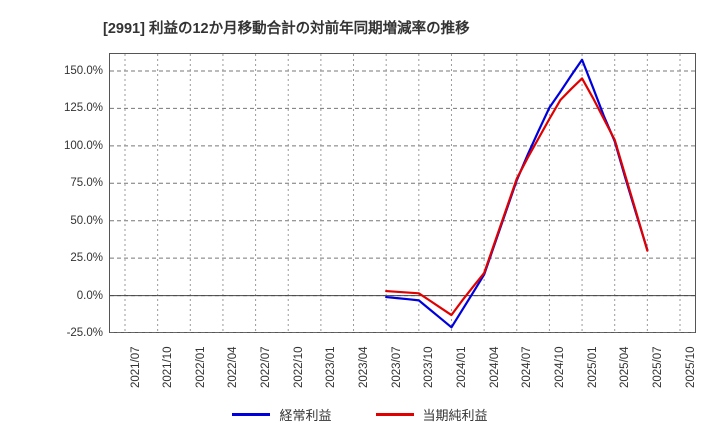  I want to click on legend-item-1: 経常利益, so click(282, 414).